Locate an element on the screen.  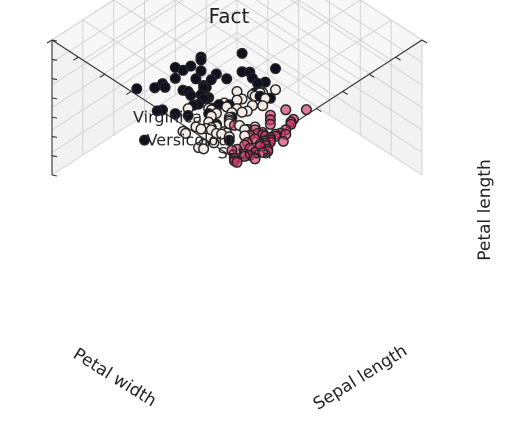
annotation-virginica: Virginica is located at coordinates (167, 117).